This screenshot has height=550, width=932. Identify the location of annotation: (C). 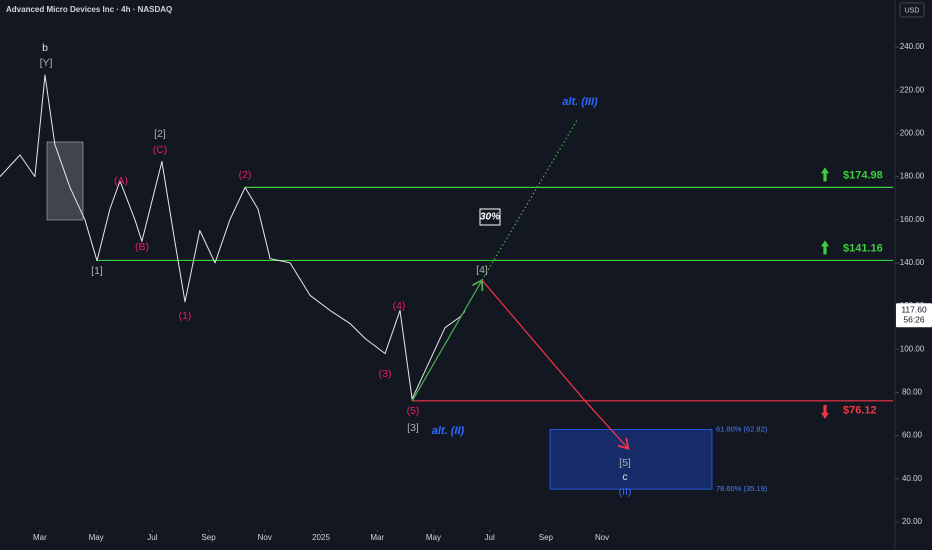
(160, 150).